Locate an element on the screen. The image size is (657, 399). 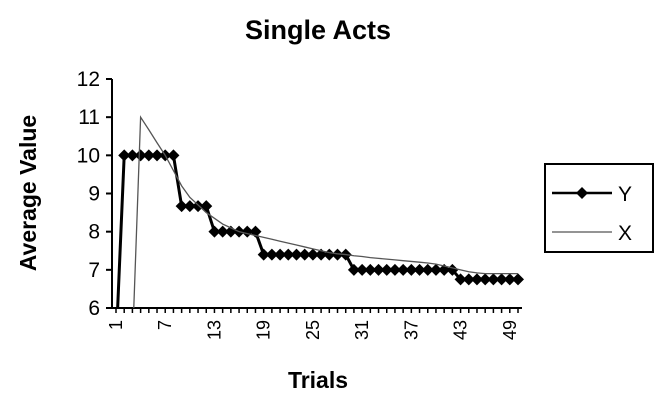
x-tick-label: 19 is located at coordinates (264, 330).